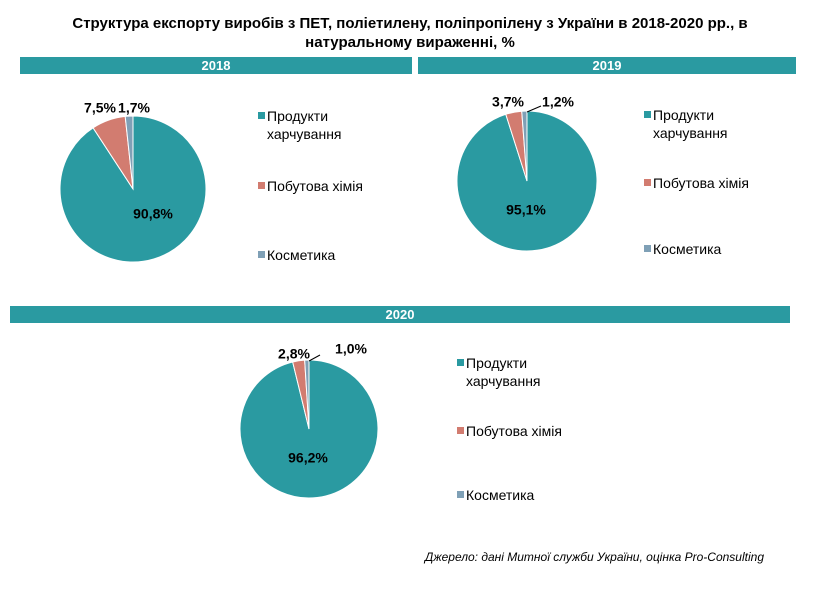 The height and width of the screenshot is (606, 820). I want to click on pie-chart-2019: 95,1% 3,7% 1,2%, so click(527, 173).